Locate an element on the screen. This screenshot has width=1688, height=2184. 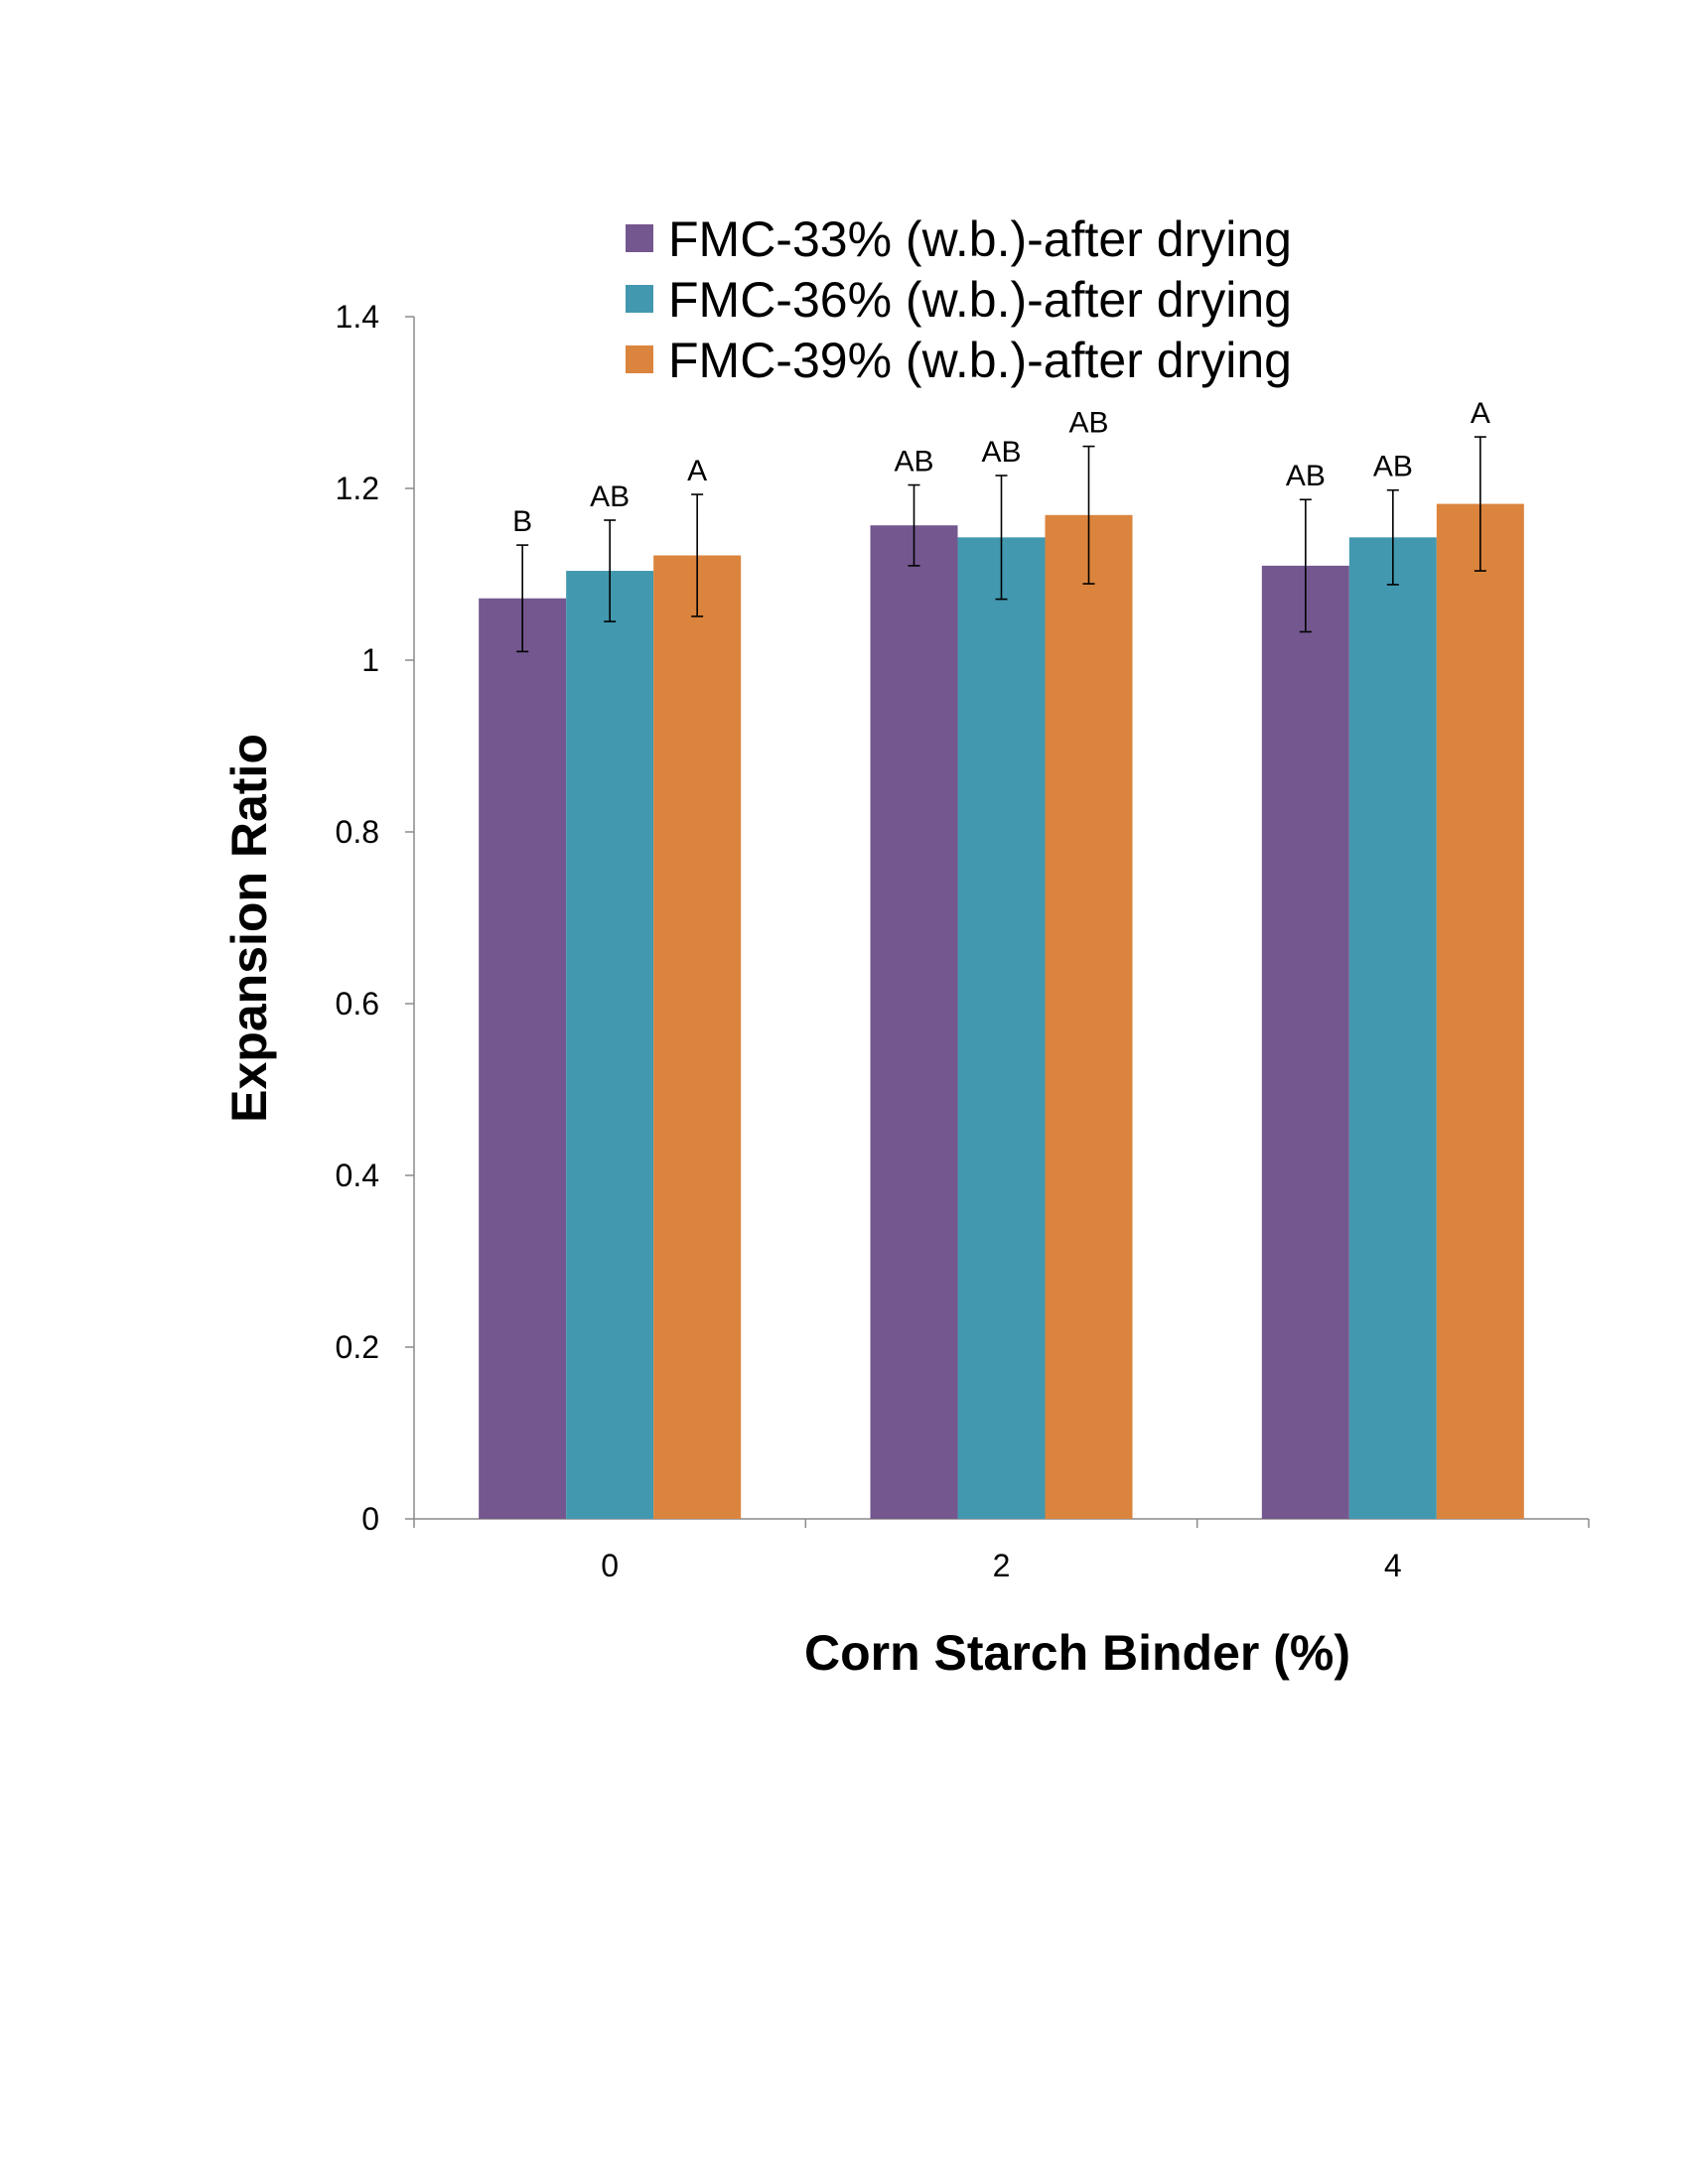
legend-label: FMC-36% (w.b.)-after drying is located at coordinates (980, 300).